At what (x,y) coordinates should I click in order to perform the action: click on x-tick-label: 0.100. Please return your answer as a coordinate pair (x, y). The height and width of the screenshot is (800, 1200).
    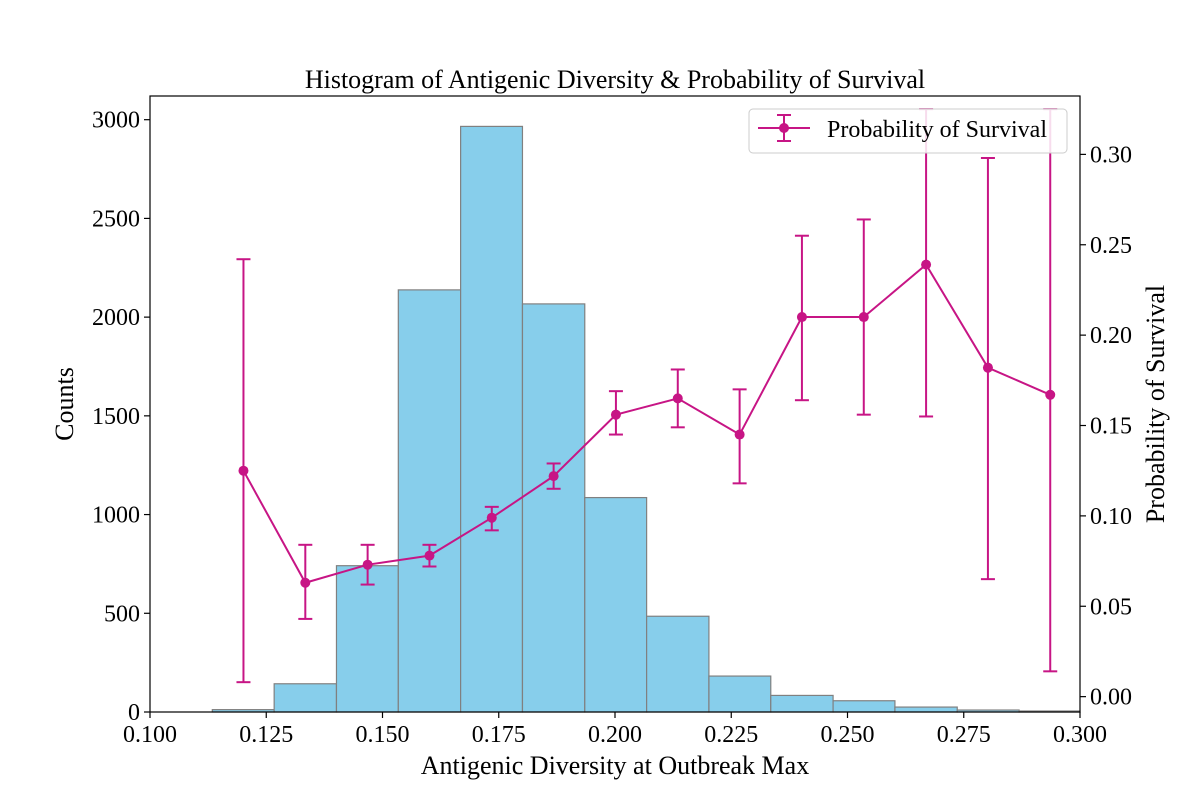
    Looking at the image, I should click on (150, 735).